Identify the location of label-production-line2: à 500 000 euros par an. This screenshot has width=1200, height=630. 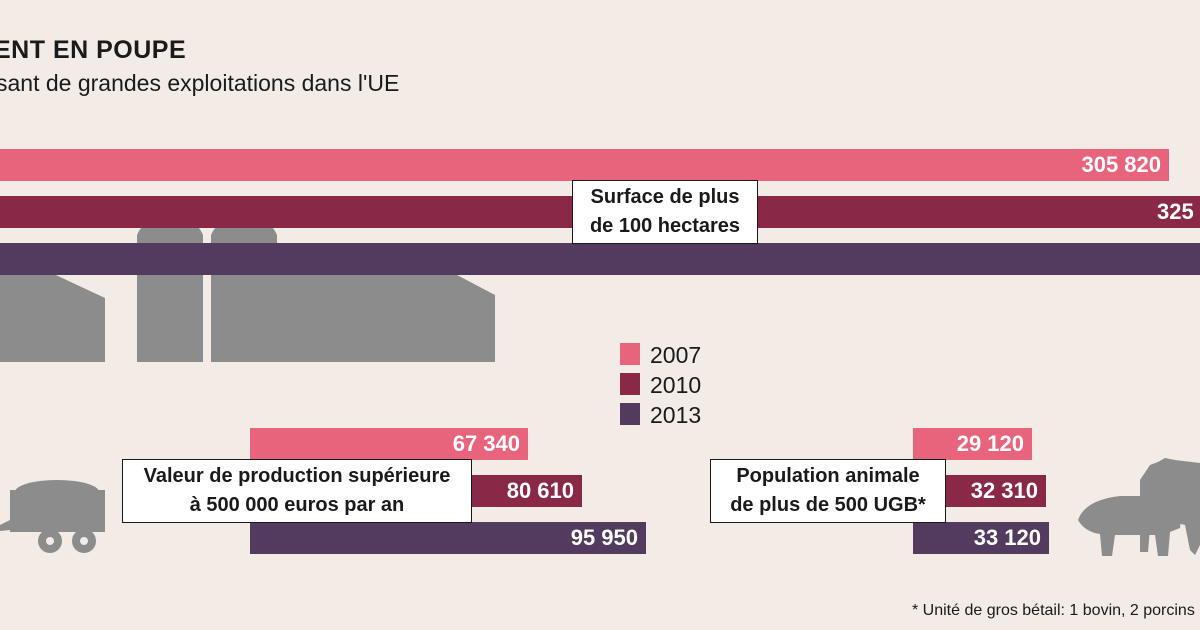
(297, 505).